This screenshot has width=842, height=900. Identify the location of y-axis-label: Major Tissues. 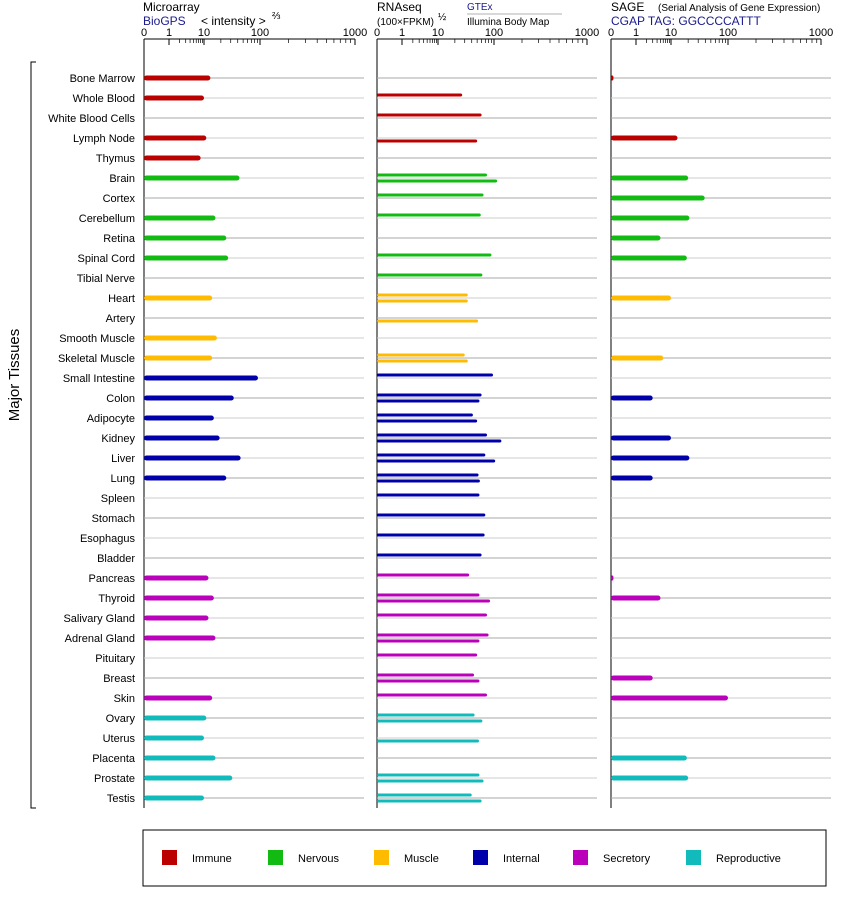
(14, 375).